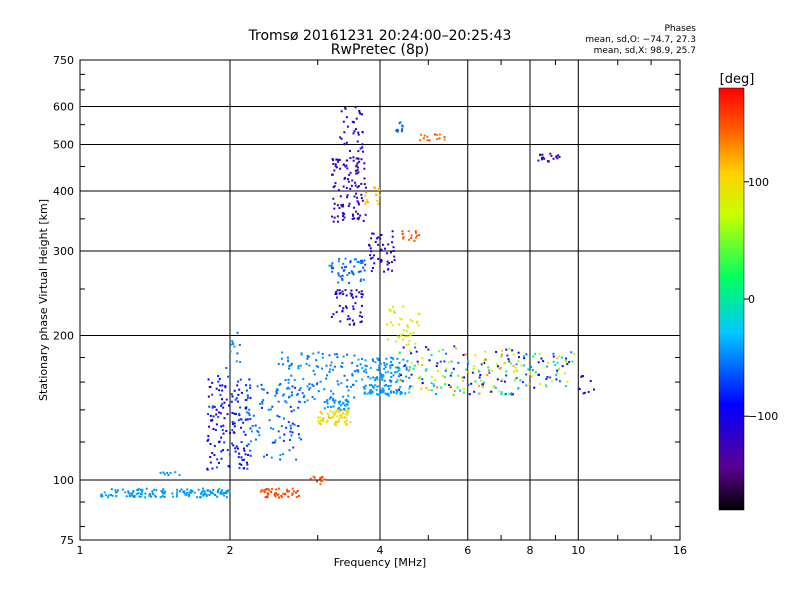 This screenshot has height=600, width=800. I want to click on x-axis-label: Frequency [MHz], so click(380, 562).